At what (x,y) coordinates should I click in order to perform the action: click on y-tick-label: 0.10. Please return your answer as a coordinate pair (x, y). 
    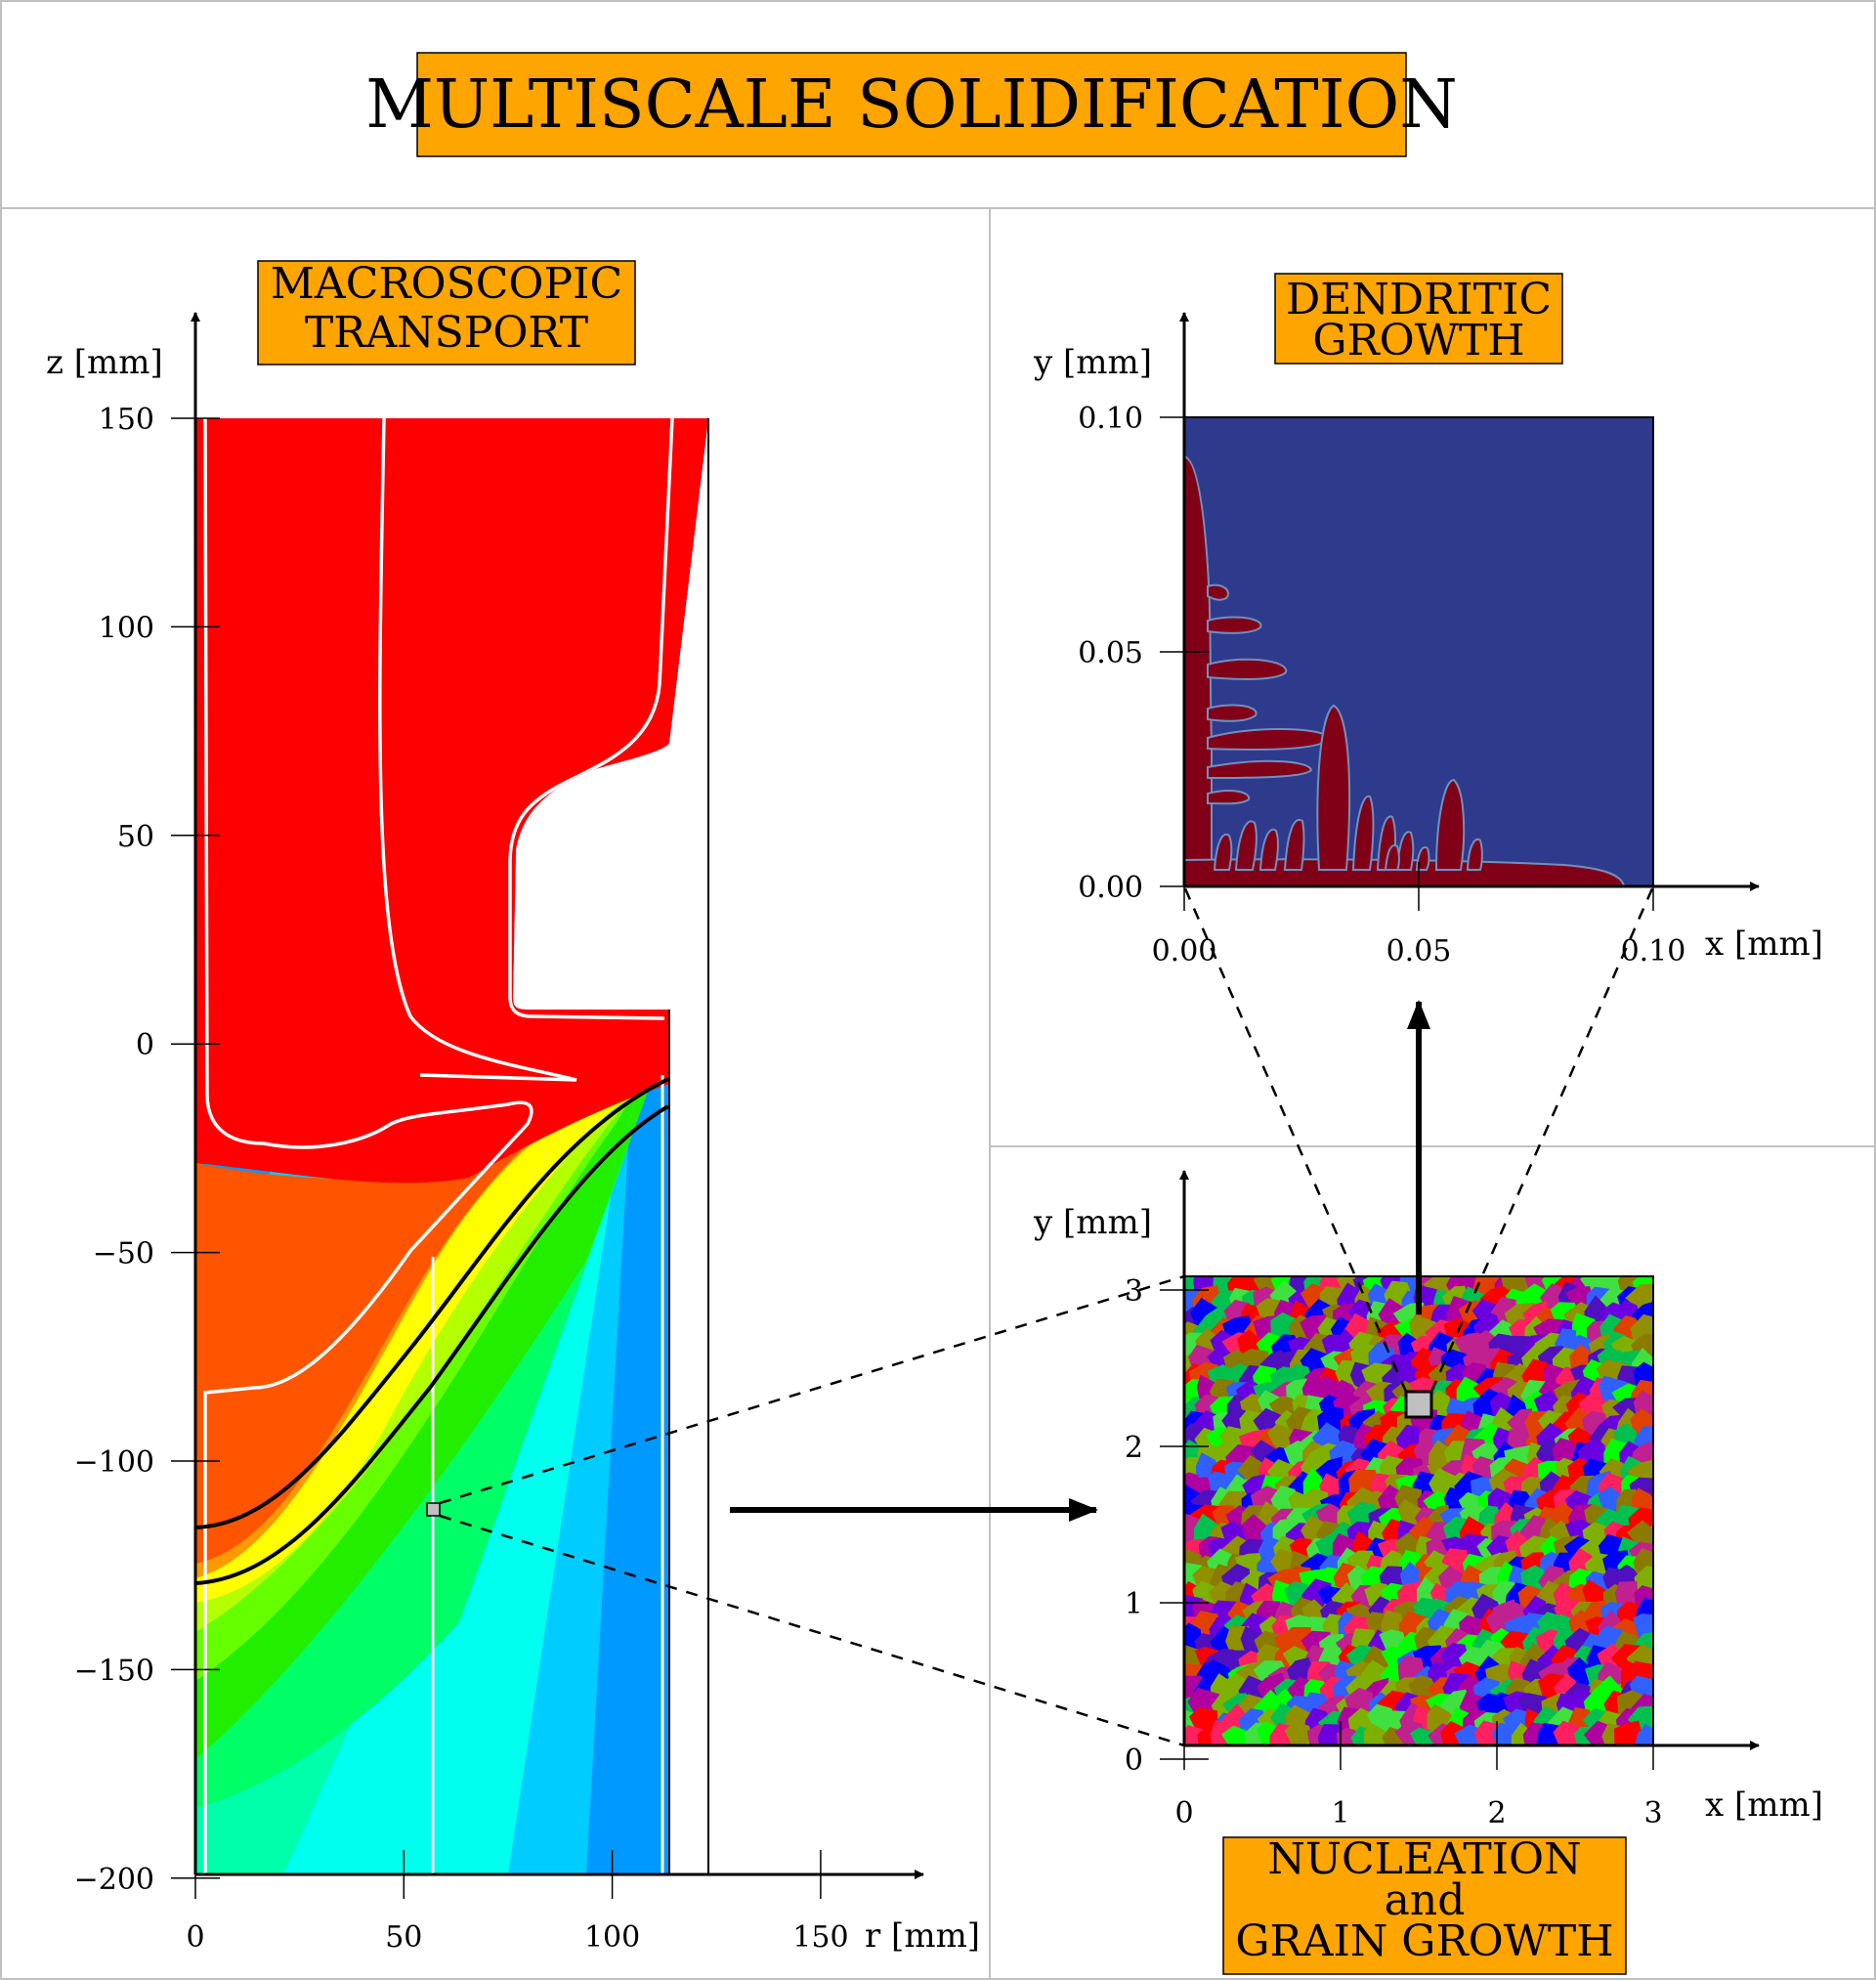
    Looking at the image, I should click on (1110, 419).